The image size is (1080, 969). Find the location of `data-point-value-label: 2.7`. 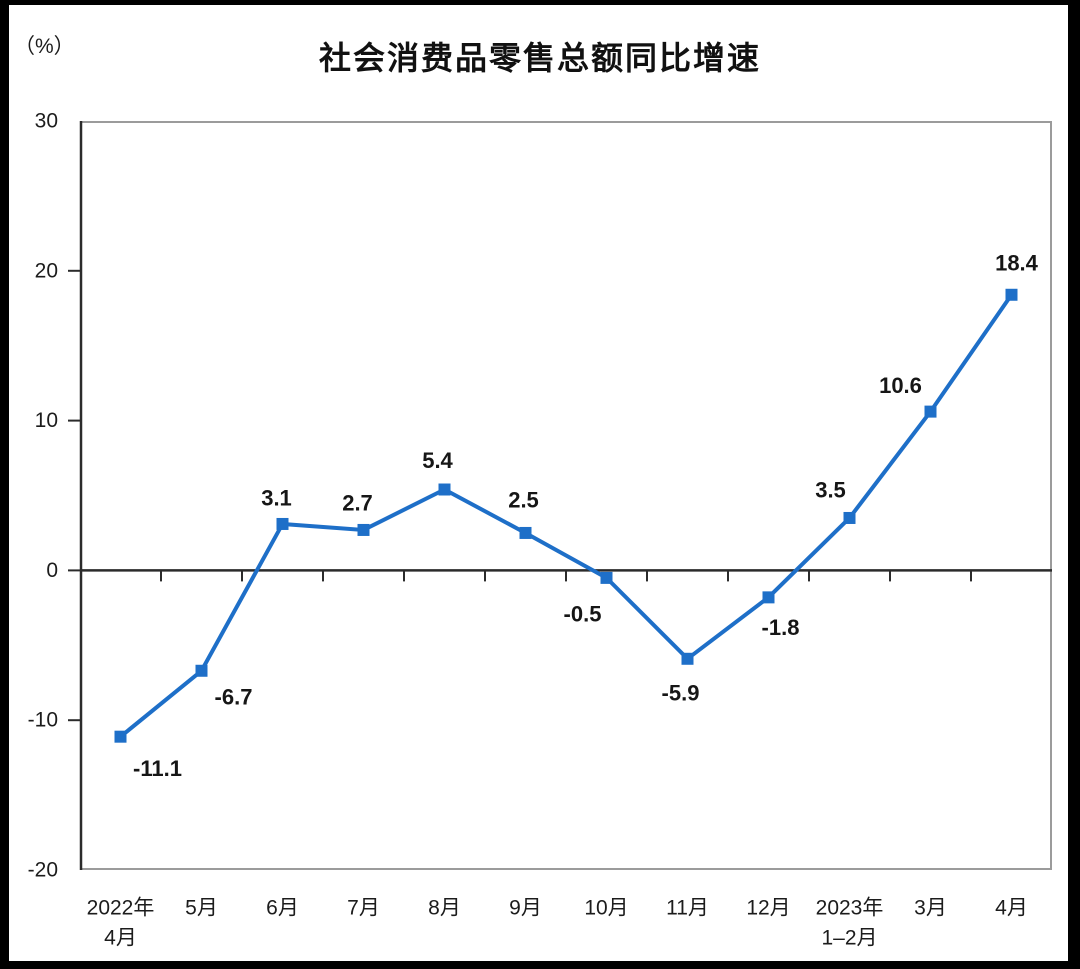

data-point-value-label: 2.7 is located at coordinates (357, 502).